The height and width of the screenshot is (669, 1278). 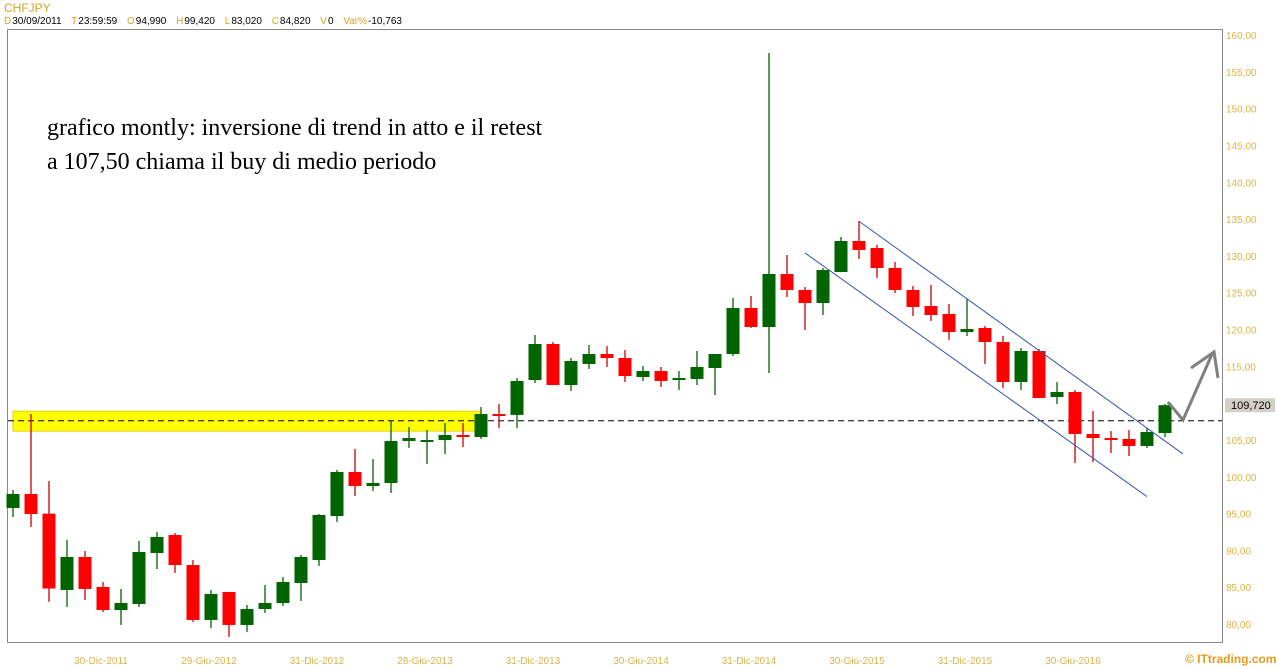 I want to click on y-tick-label: 135,00, so click(x=1241, y=220).